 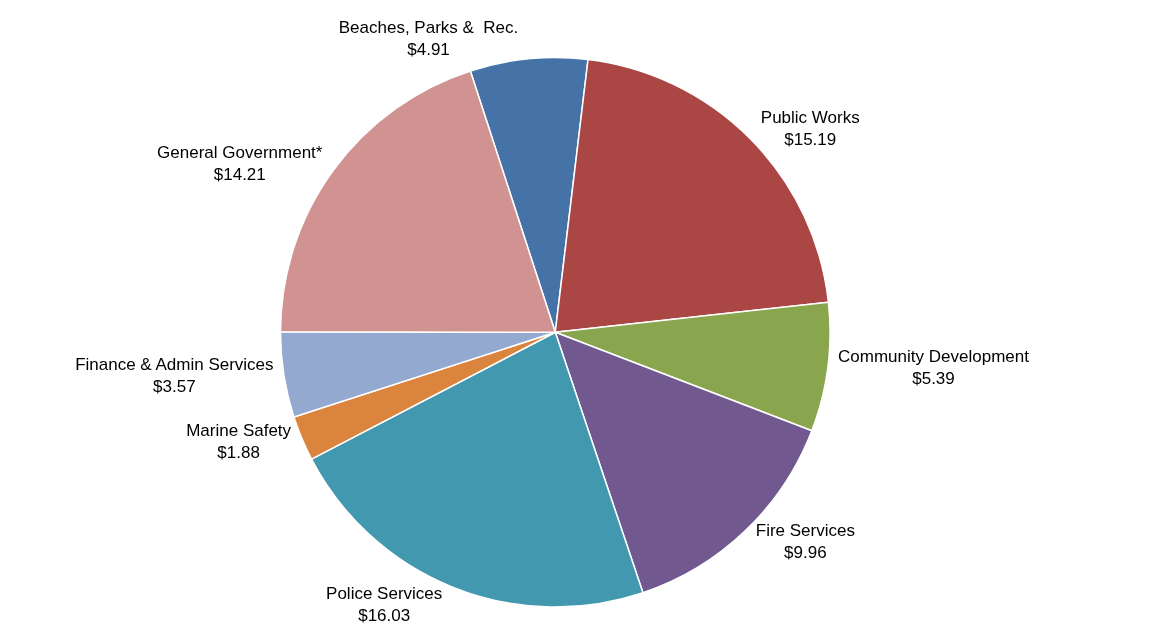 What do you see at coordinates (238, 453) in the screenshot?
I see `data-label: $1.88` at bounding box center [238, 453].